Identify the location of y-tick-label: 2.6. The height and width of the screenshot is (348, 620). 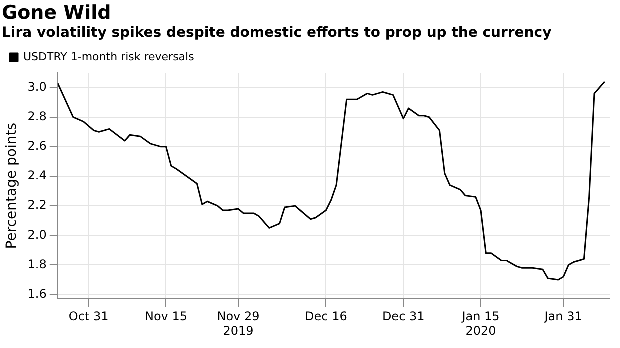
(37, 146).